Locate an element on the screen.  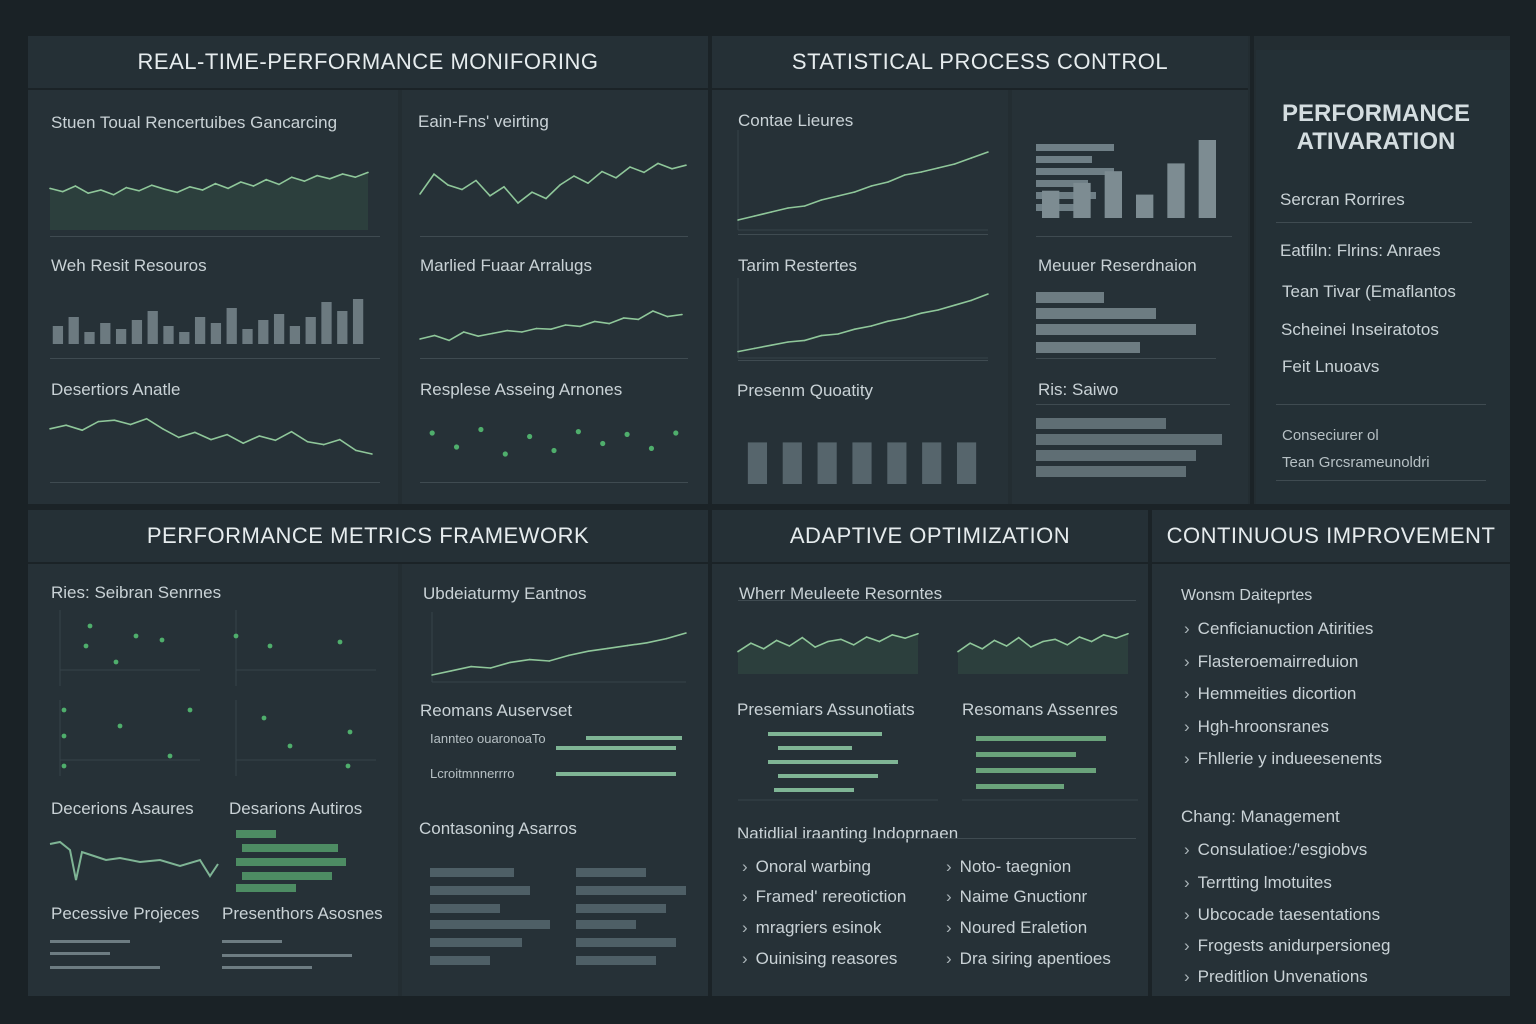
continuous-title: CONTINUOUS IMPROVEMENT is located at coordinates (1331, 535).